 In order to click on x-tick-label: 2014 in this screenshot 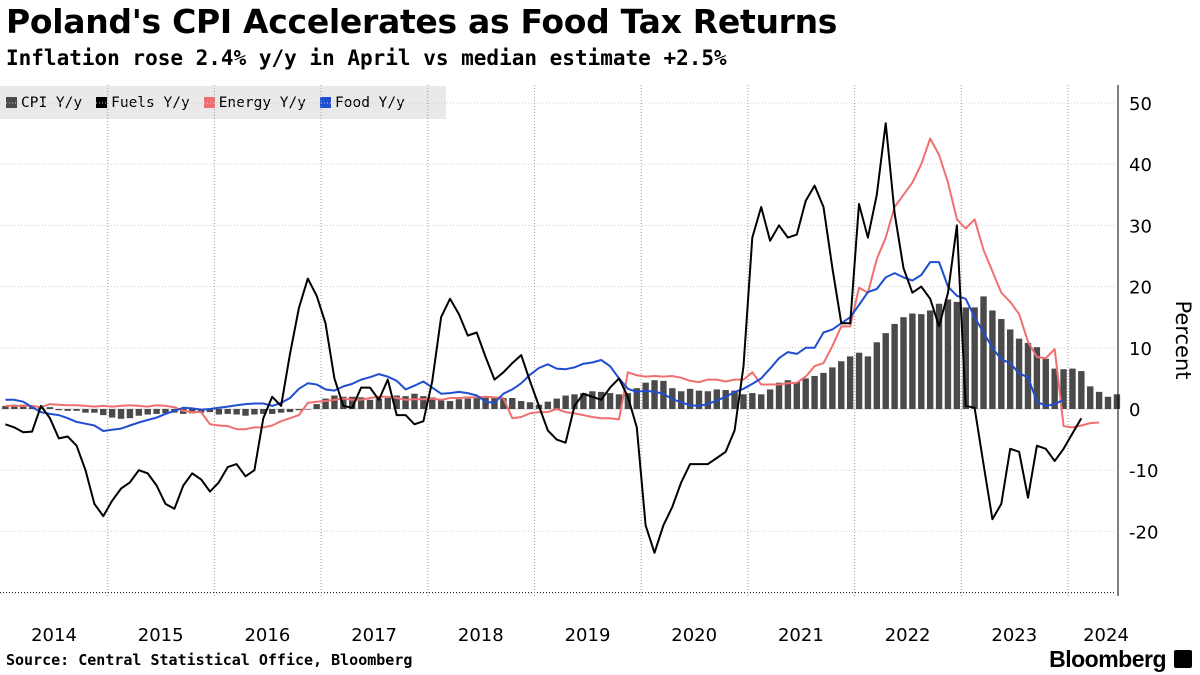, I will do `click(54, 635)`.